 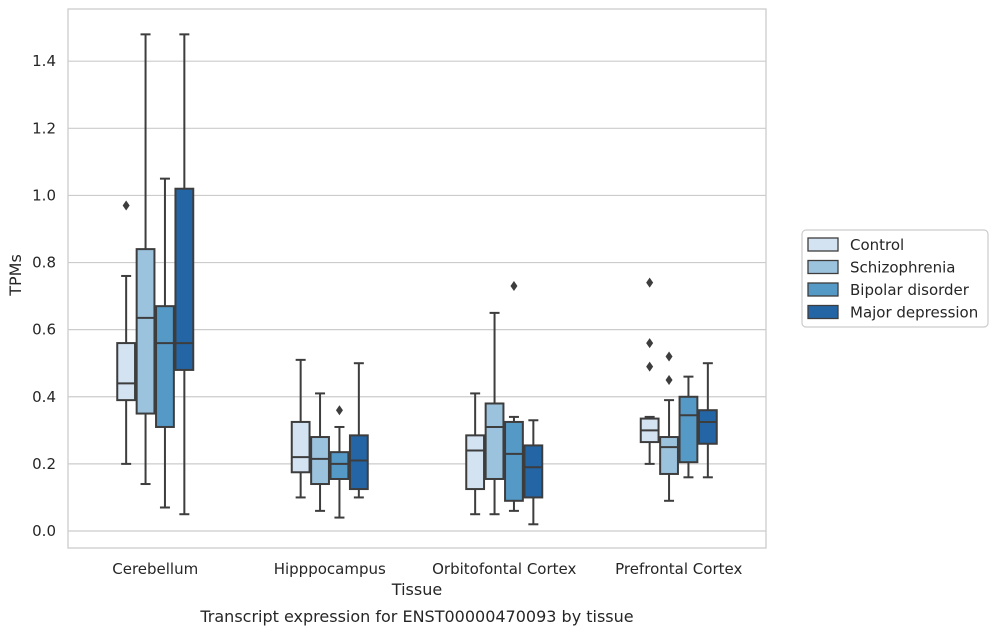 I want to click on y-tick-label: 1.2, so click(x=44, y=128).